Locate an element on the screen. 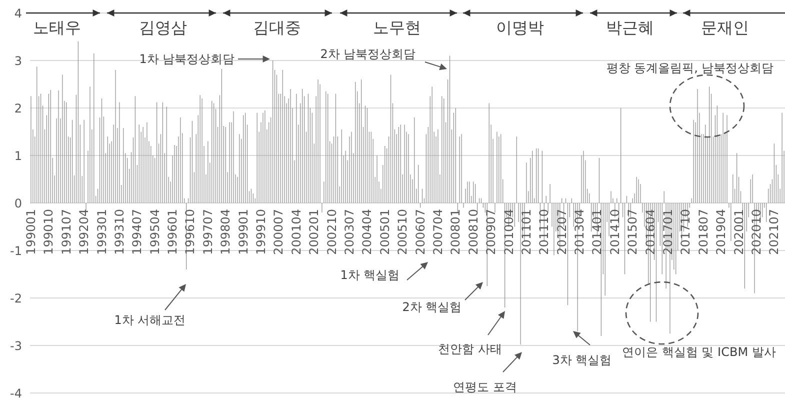 This screenshot has width=785, height=401. x-tick-label: 201904 is located at coordinates (721, 232).